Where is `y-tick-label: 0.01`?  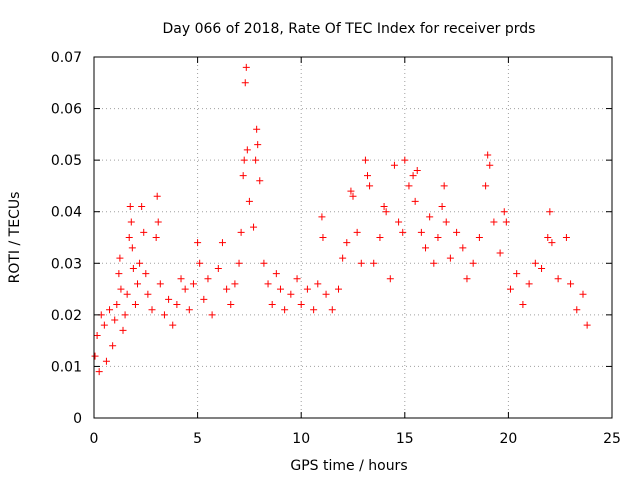 y-tick-label: 0.01 is located at coordinates (66, 367).